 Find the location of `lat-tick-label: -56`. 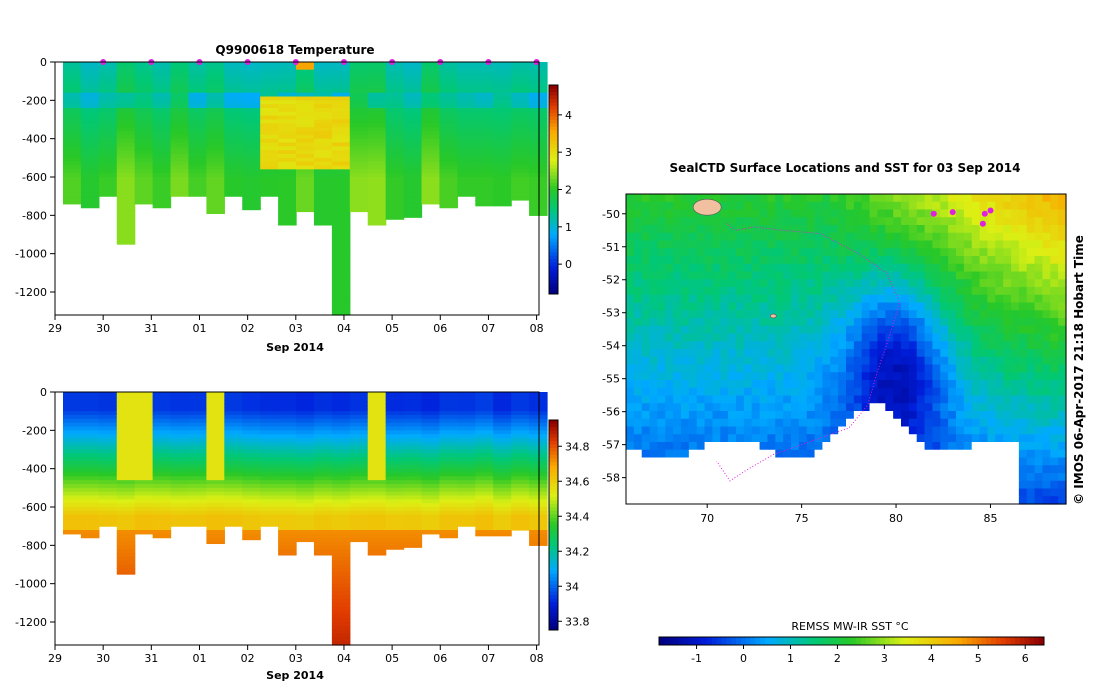

lat-tick-label: -56 is located at coordinates (611, 412).